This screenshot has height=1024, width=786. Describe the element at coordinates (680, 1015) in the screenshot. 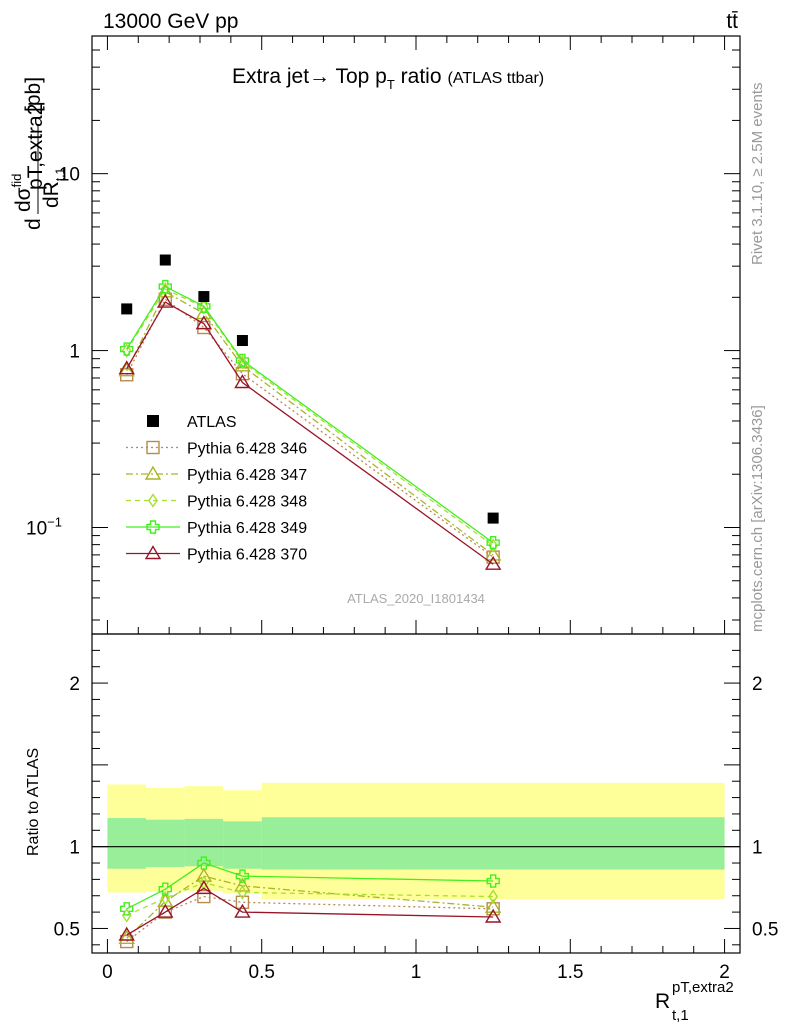

I see `x-label-sub: t,1` at that location.